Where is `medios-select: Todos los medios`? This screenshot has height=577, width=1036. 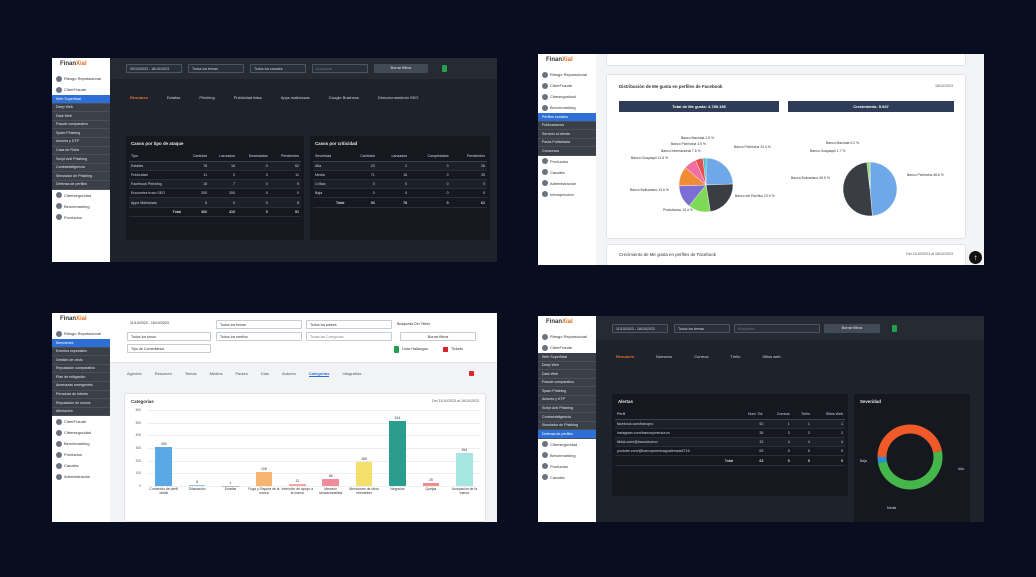
medios-select: Todos los medios is located at coordinates (259, 336).